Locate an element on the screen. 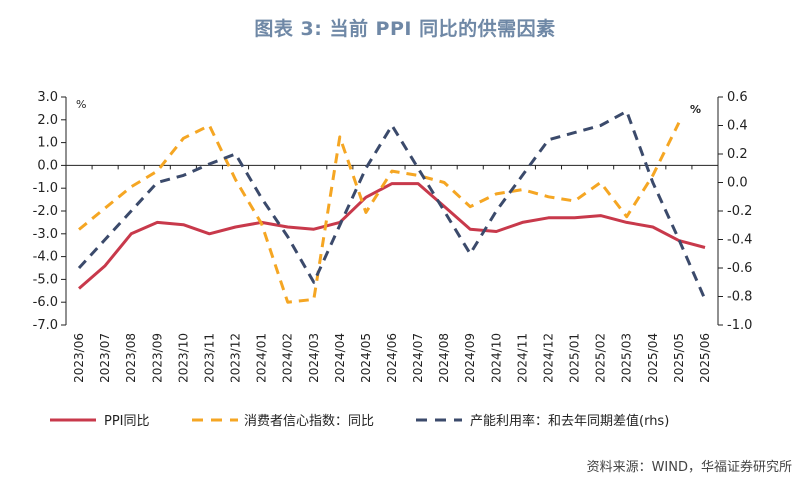  source-note: 资料来源：WIND，华福证券研究所 is located at coordinates (689, 467).